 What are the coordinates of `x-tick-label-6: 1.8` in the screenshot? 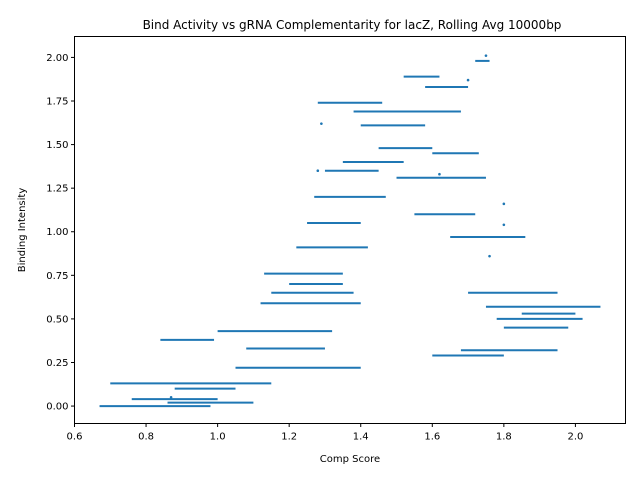 It's located at (504, 437).